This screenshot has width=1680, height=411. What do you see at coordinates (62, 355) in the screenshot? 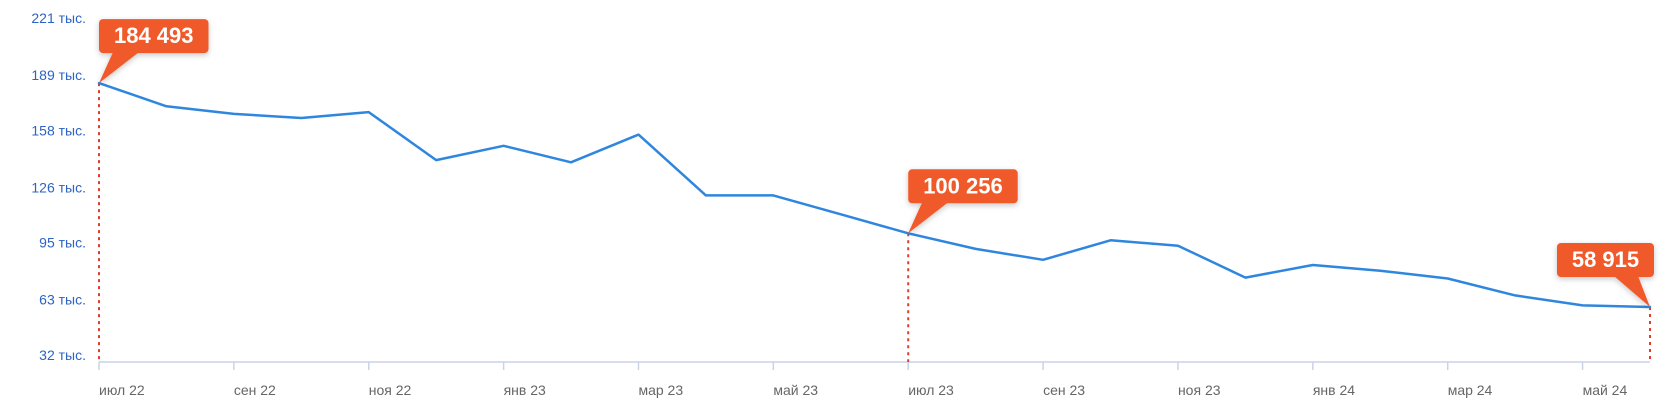
I see `y-tick-label: 32 тыс.` at bounding box center [62, 355].